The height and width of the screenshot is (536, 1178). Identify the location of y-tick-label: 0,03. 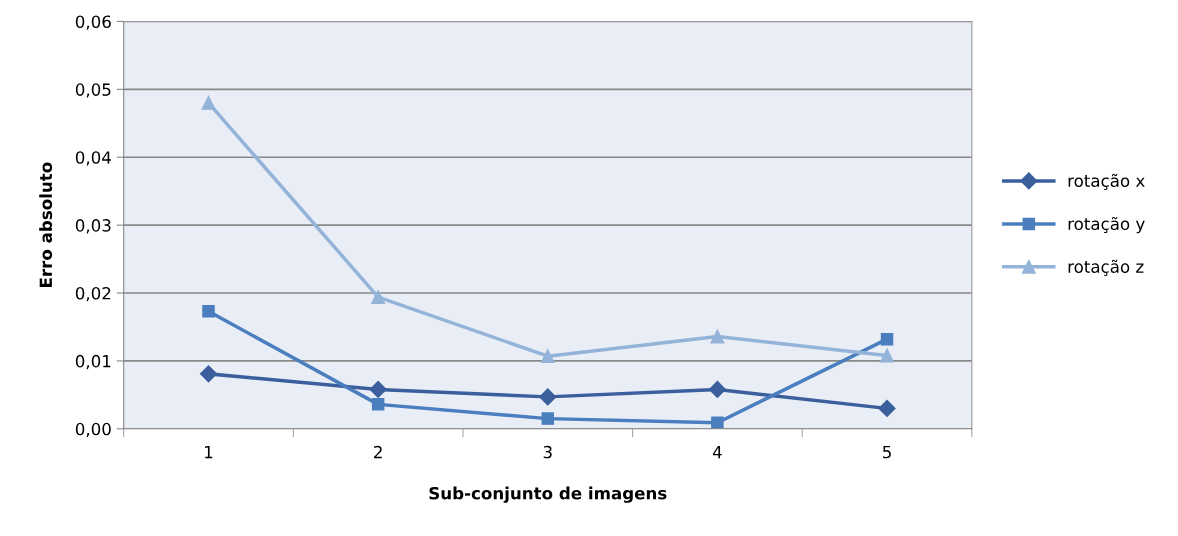
(93, 226).